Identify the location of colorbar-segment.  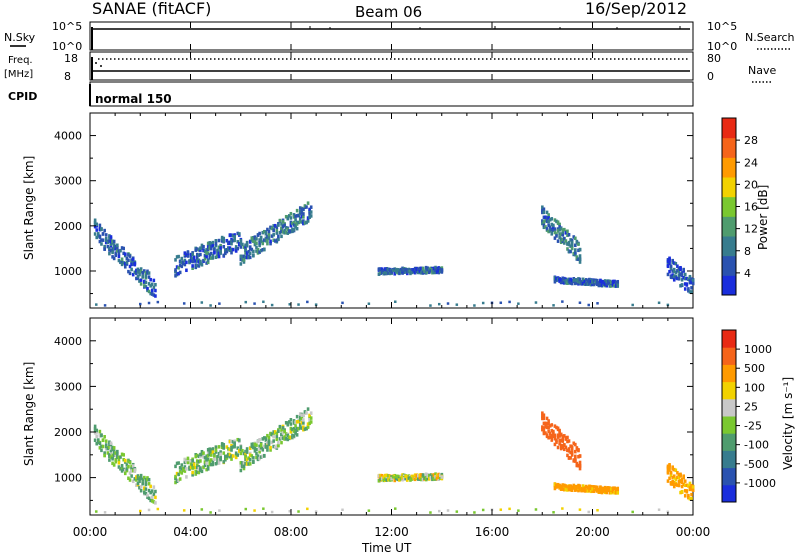
(729, 206).